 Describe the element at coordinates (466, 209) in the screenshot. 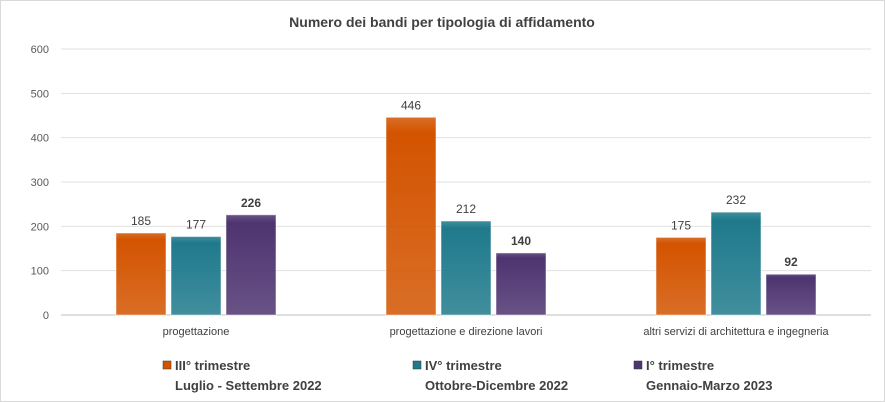

I see `data-label: 212` at that location.